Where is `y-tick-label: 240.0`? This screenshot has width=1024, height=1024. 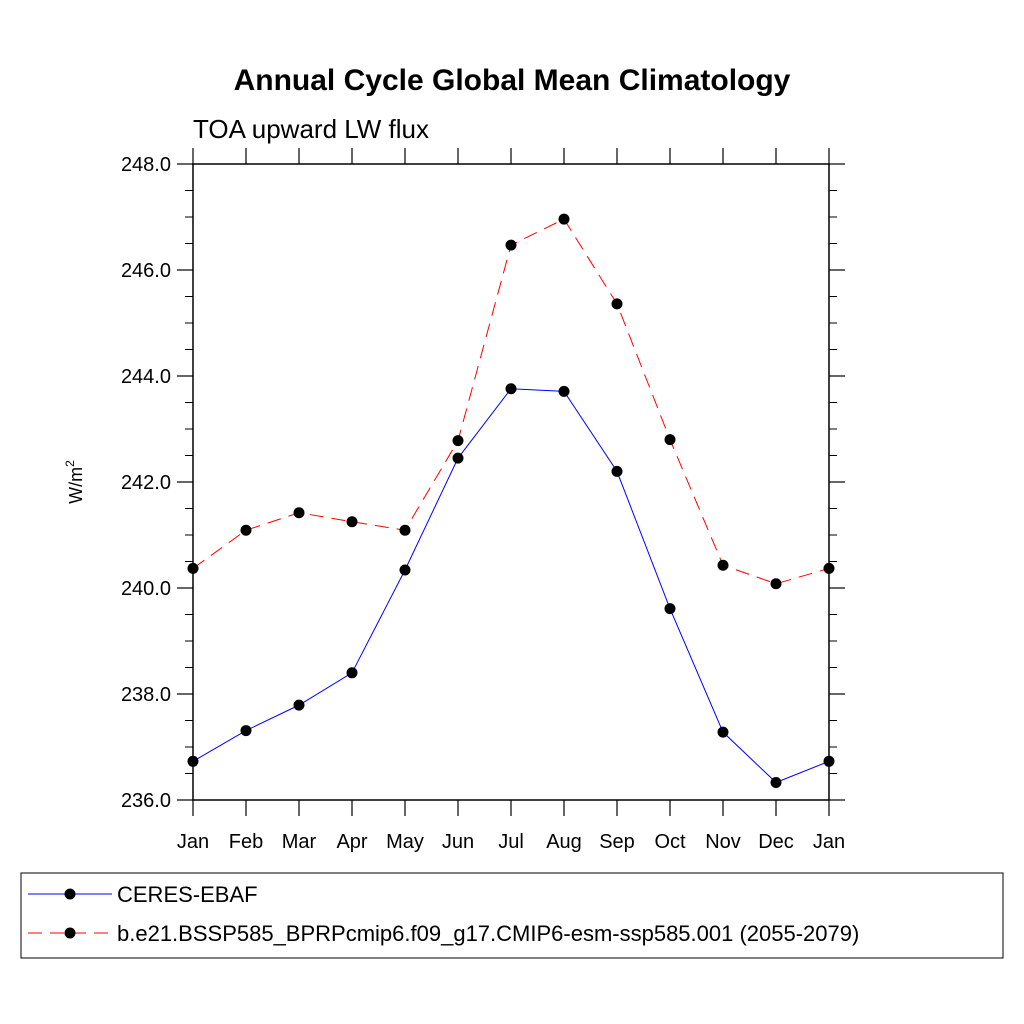
y-tick-label: 240.0 is located at coordinates (146, 589).